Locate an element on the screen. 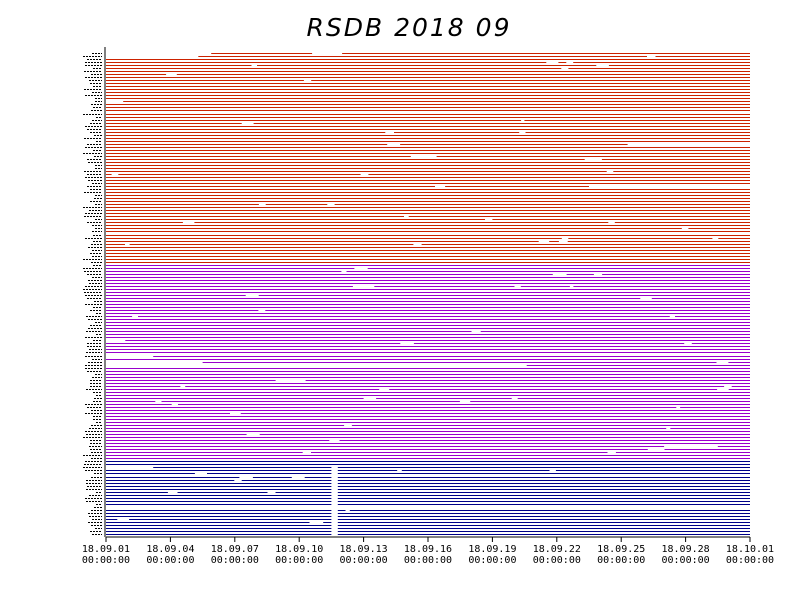 This screenshot has height=612, width=792. x-tick-label-date-1: 18.09.04 is located at coordinates (170, 549).